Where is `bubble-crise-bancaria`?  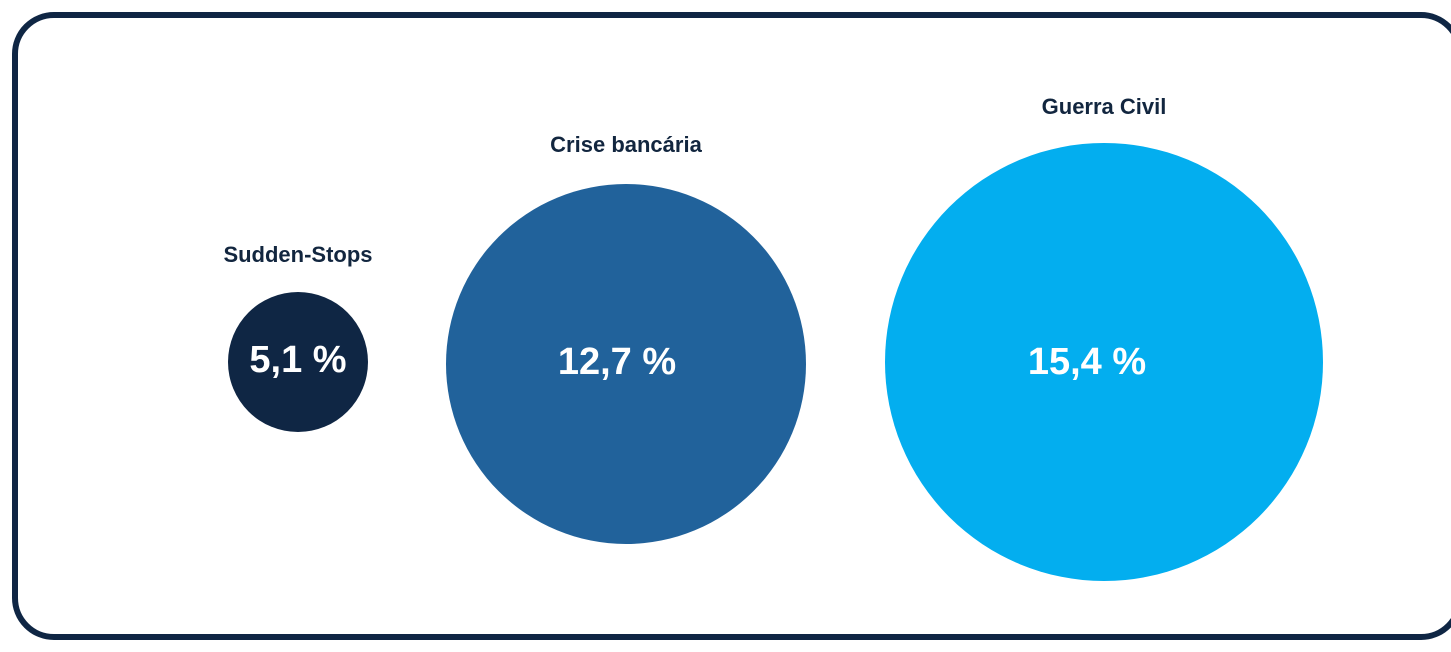
bubble-crise-bancaria is located at coordinates (626, 364).